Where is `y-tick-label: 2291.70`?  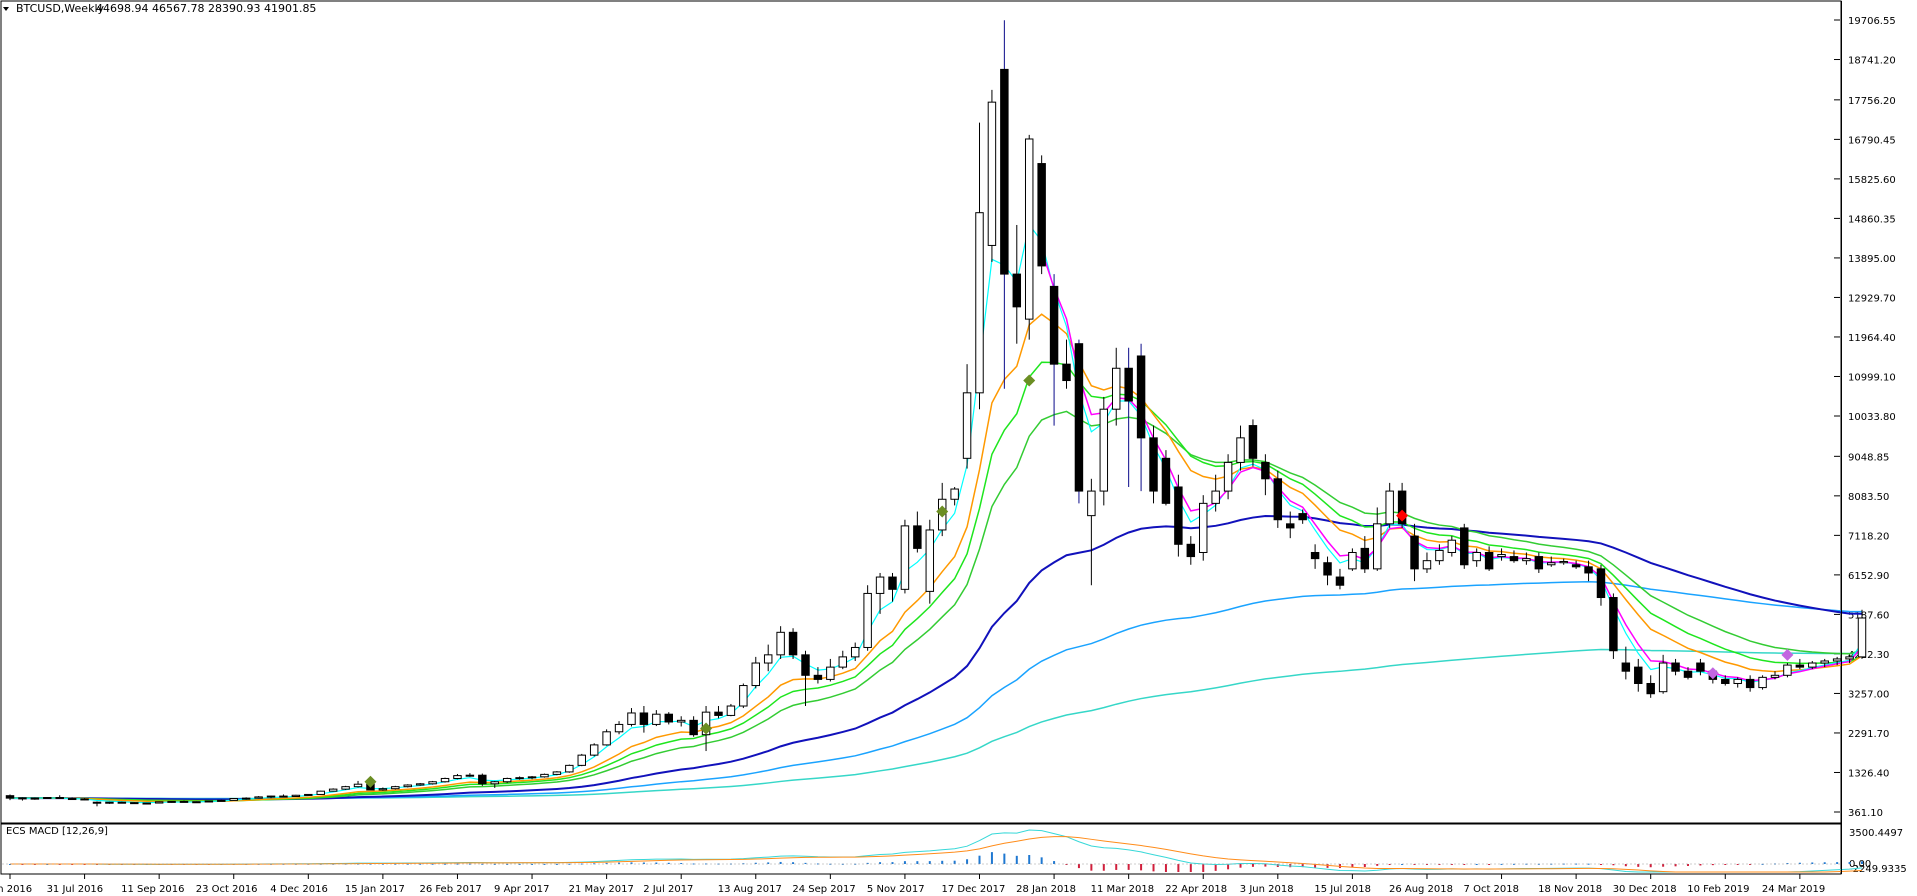 y-tick-label: 2291.70 is located at coordinates (1868, 734).